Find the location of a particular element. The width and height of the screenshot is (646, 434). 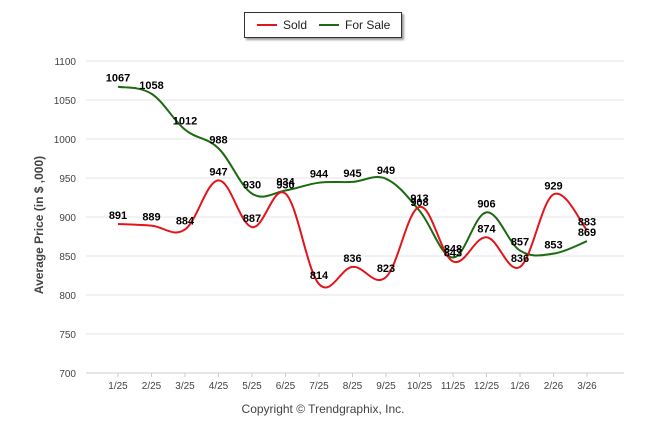

sold-data-label: 814 is located at coordinates (319, 276).